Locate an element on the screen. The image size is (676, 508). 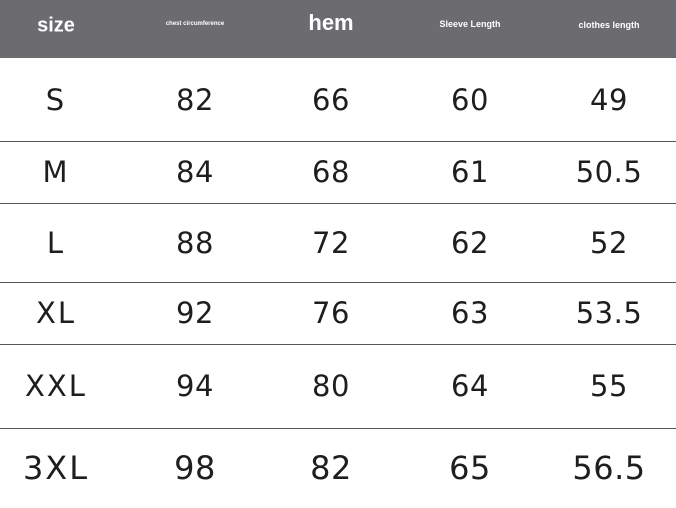
measure-cell: 62 is located at coordinates (470, 242).